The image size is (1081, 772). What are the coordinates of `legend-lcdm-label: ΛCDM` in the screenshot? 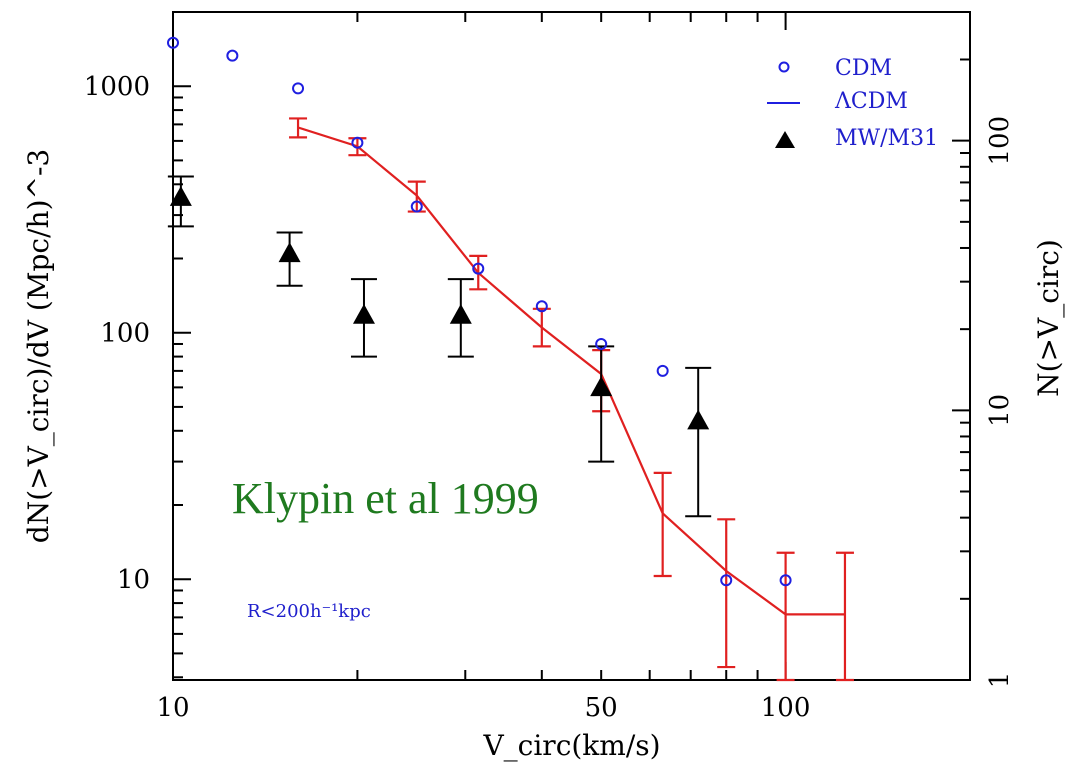 It's located at (871, 101).